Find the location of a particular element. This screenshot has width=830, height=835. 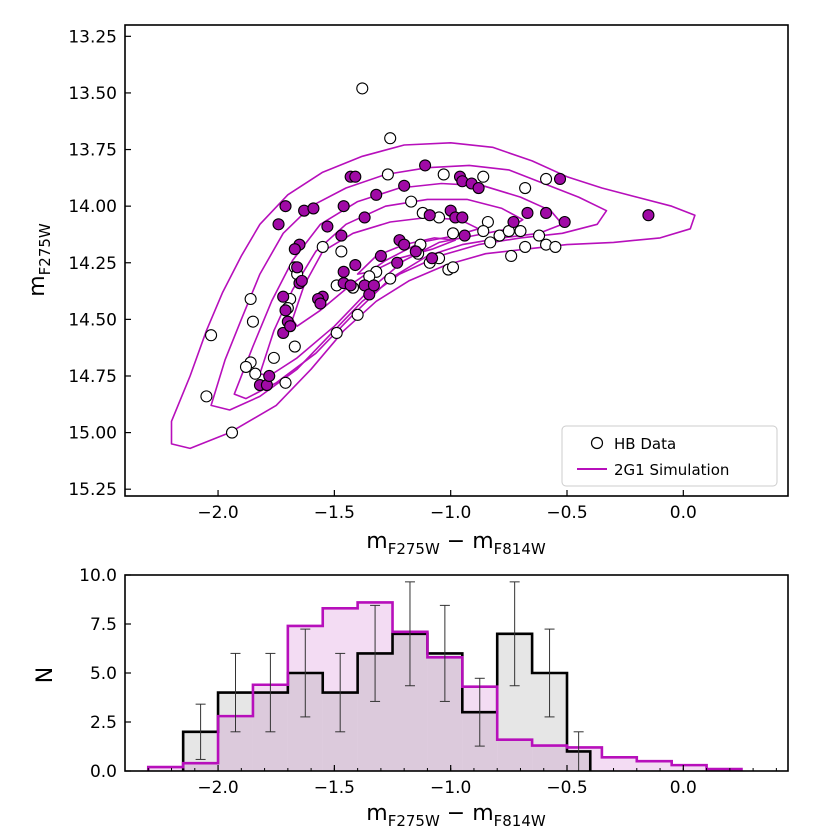

top-x-tick-label: −1.5 is located at coordinates (334, 513).